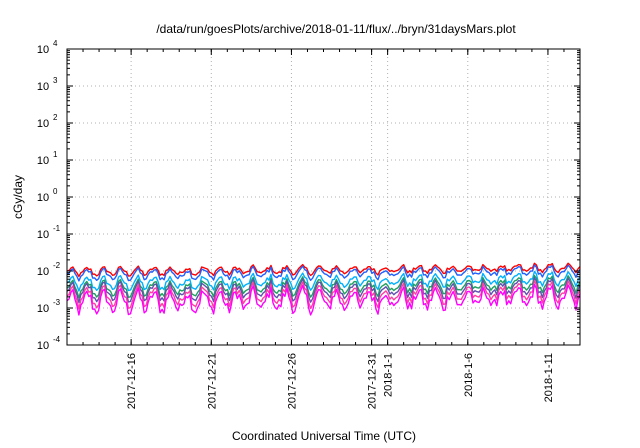  Describe the element at coordinates (55, 43) in the screenshot. I see `y-tick-exponent: 4` at that location.